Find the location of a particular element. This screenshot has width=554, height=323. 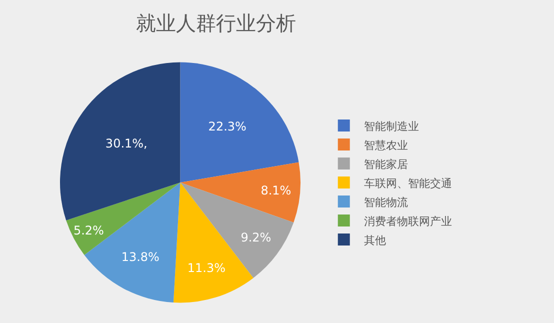

legend-label: 智能物流 is located at coordinates (386, 202).